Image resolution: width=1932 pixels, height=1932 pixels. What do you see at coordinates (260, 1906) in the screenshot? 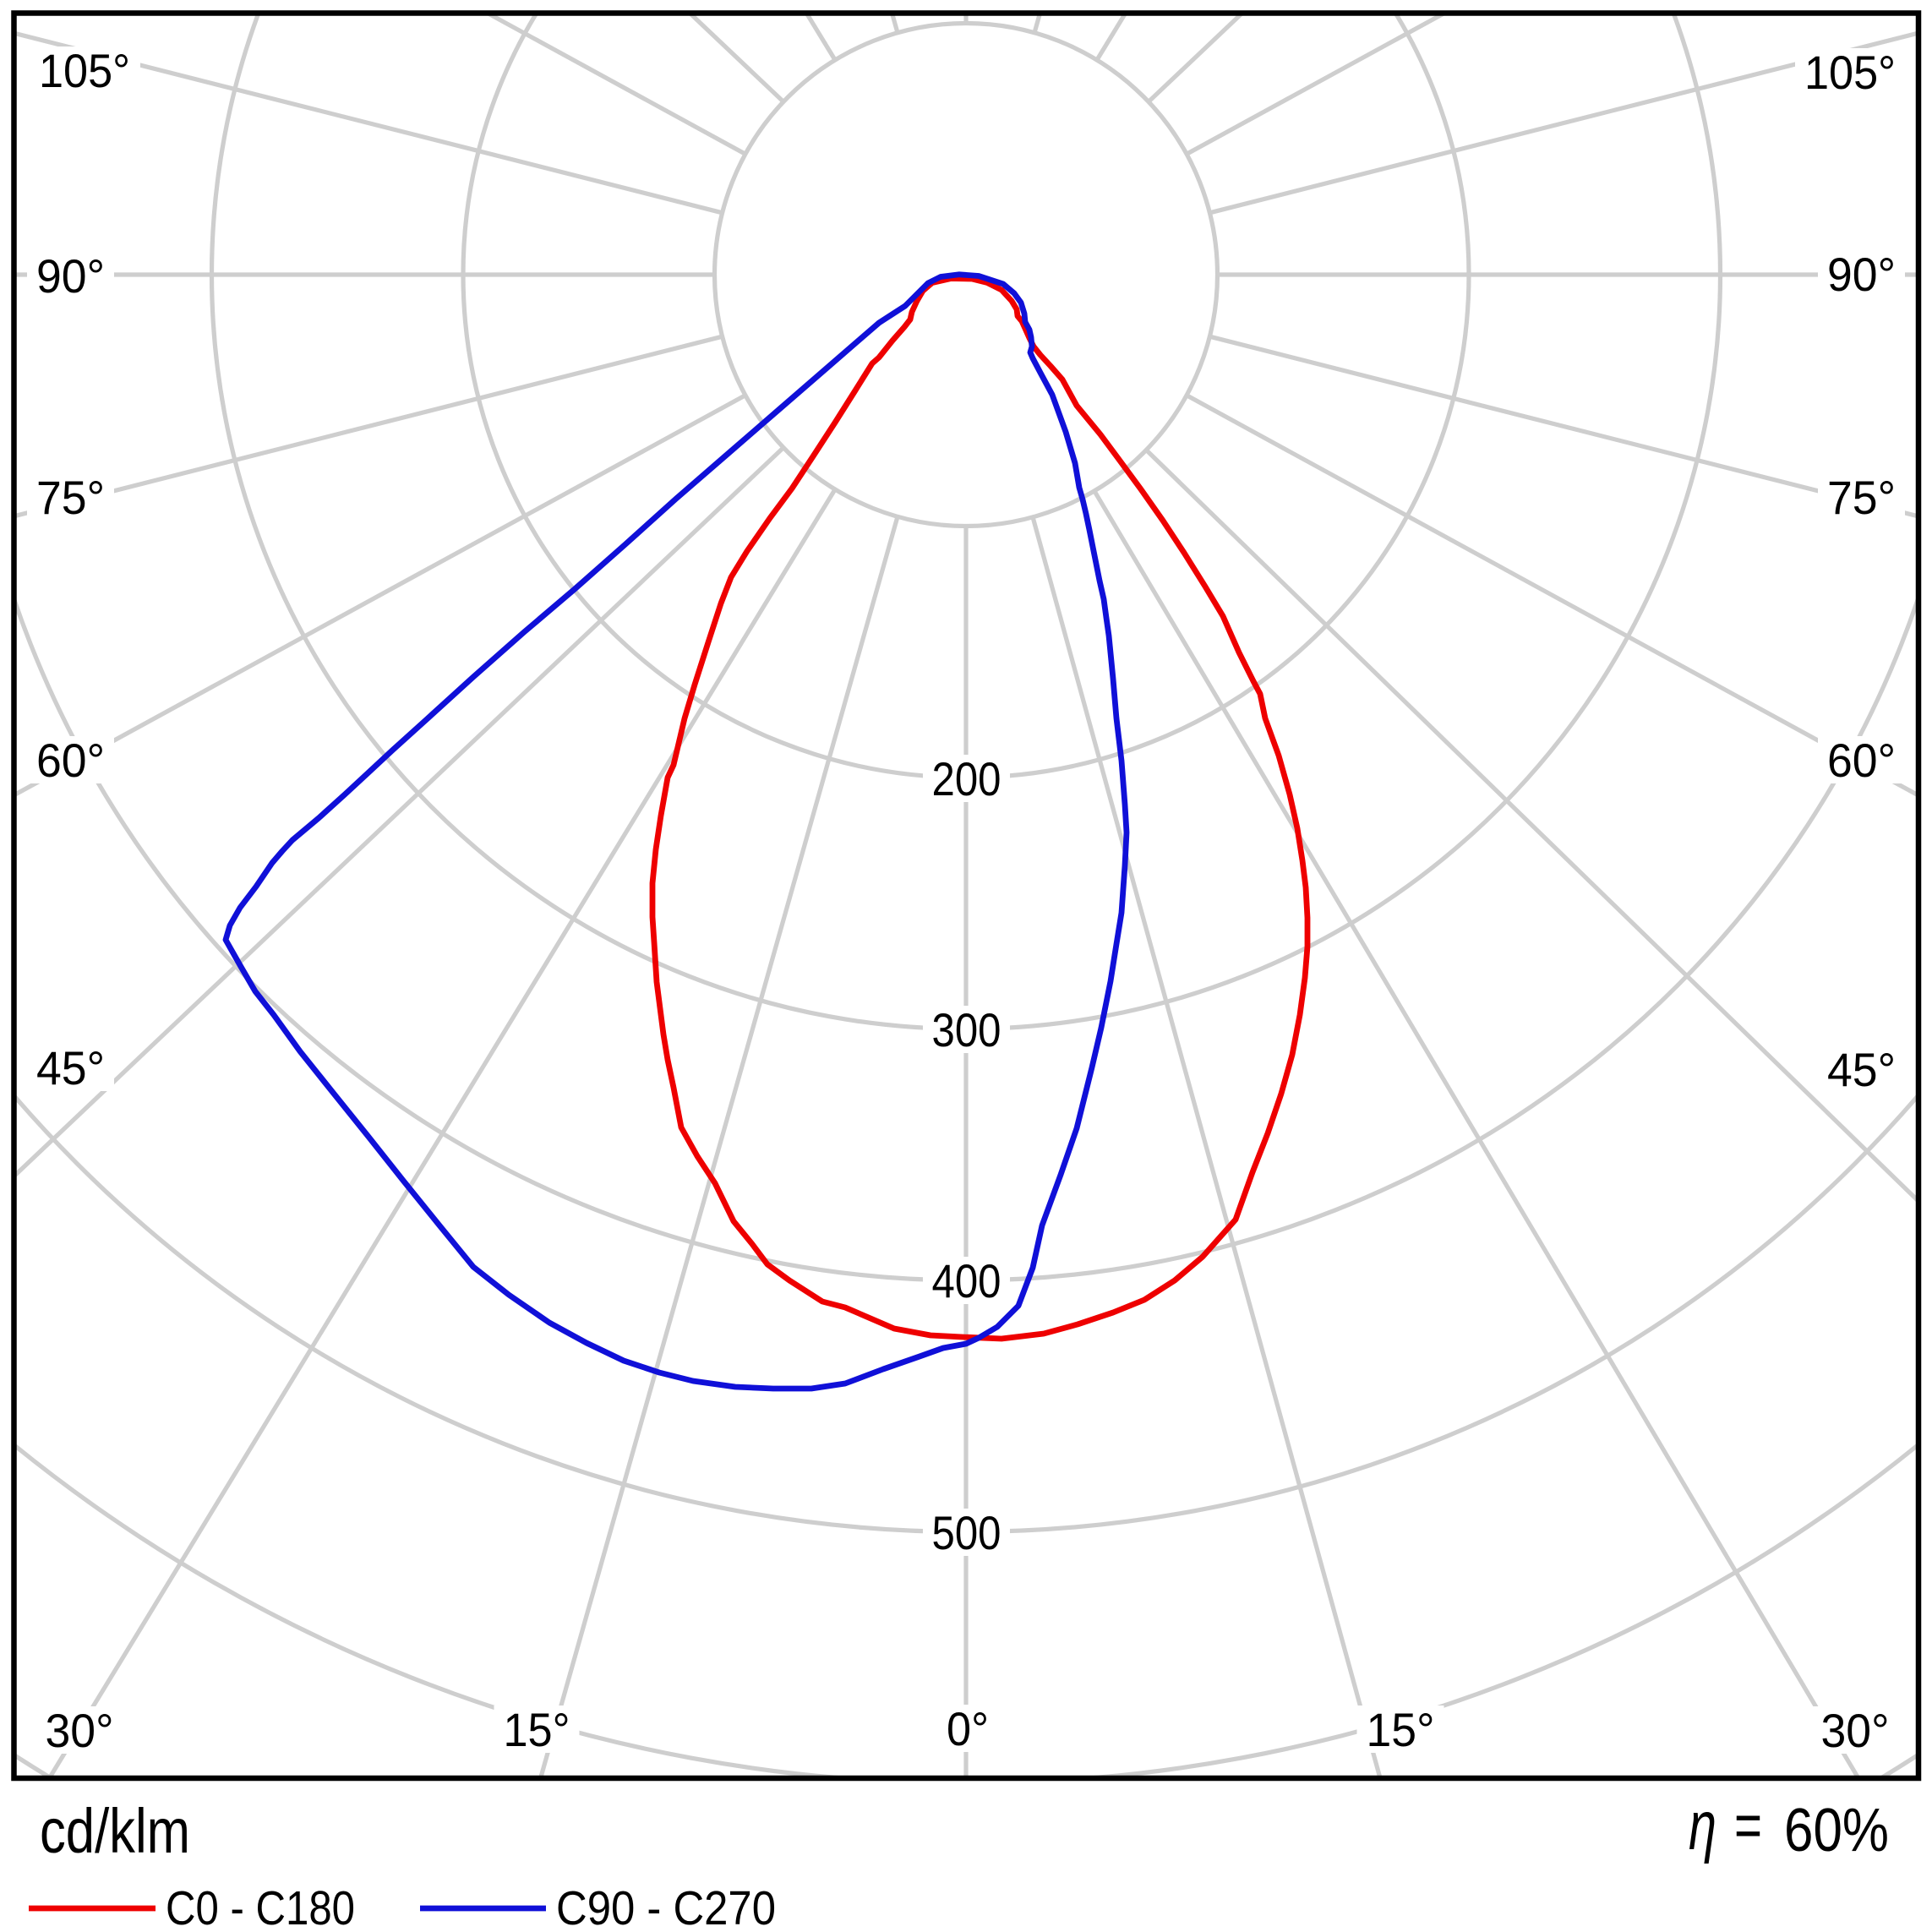
I see `svg-text: C0 - C180` at bounding box center [260, 1906].